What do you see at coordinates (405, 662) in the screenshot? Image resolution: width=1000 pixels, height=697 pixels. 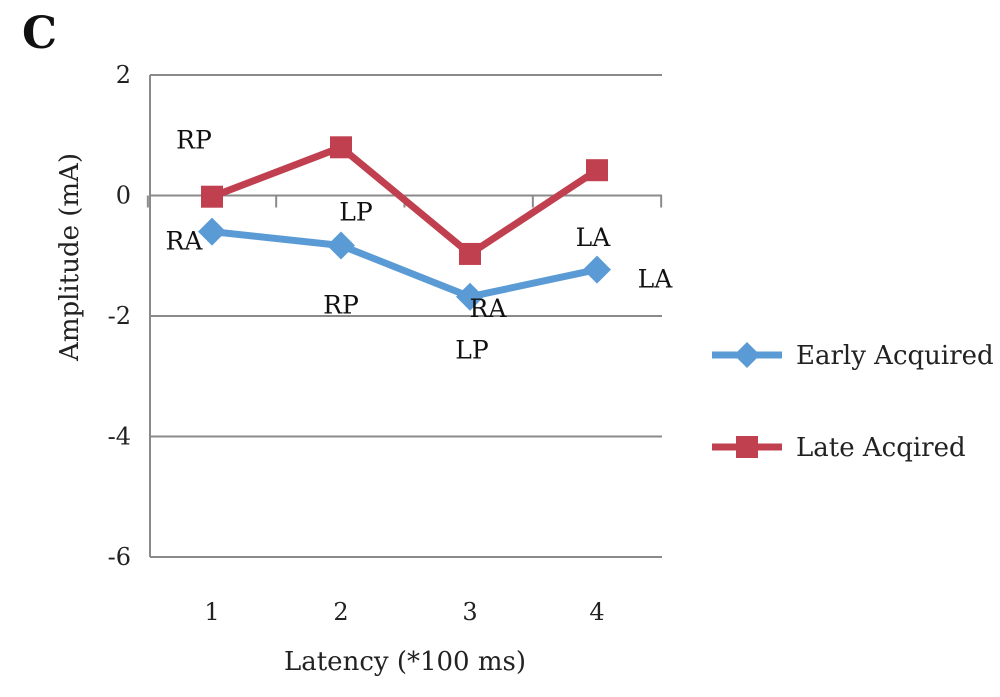 I see `x-axis-title: Latency (*100 ms)` at bounding box center [405, 662].